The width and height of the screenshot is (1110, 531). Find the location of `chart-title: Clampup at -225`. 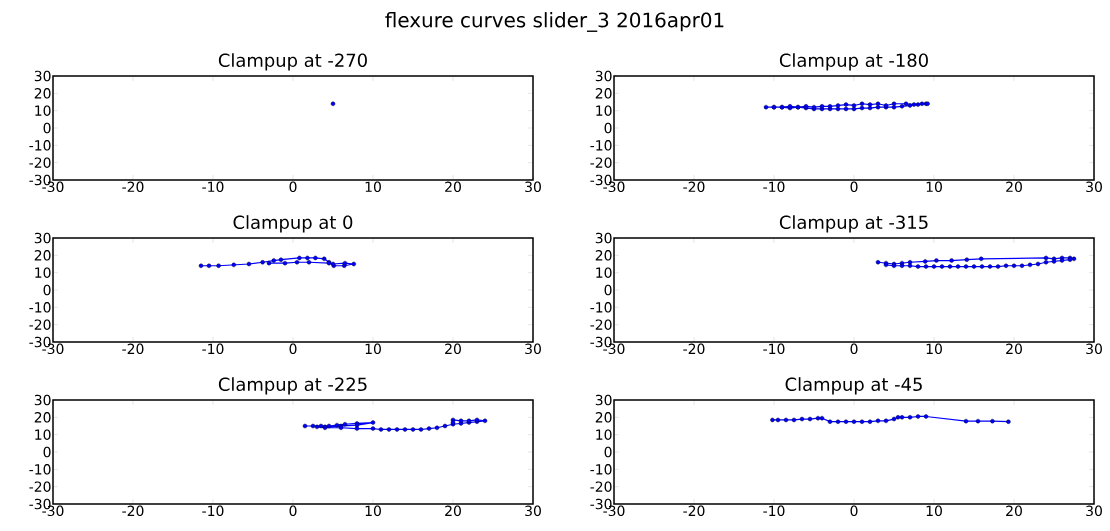

chart-title: Clampup at -225 is located at coordinates (292, 386).